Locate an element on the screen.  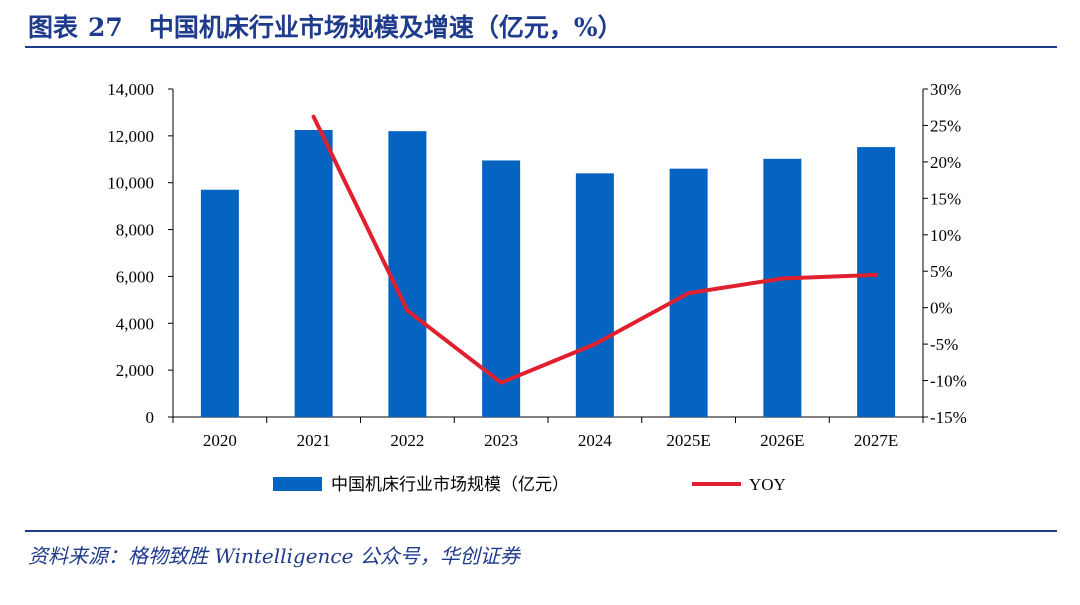
left-tick-label: 4,000 is located at coordinates (135, 323).